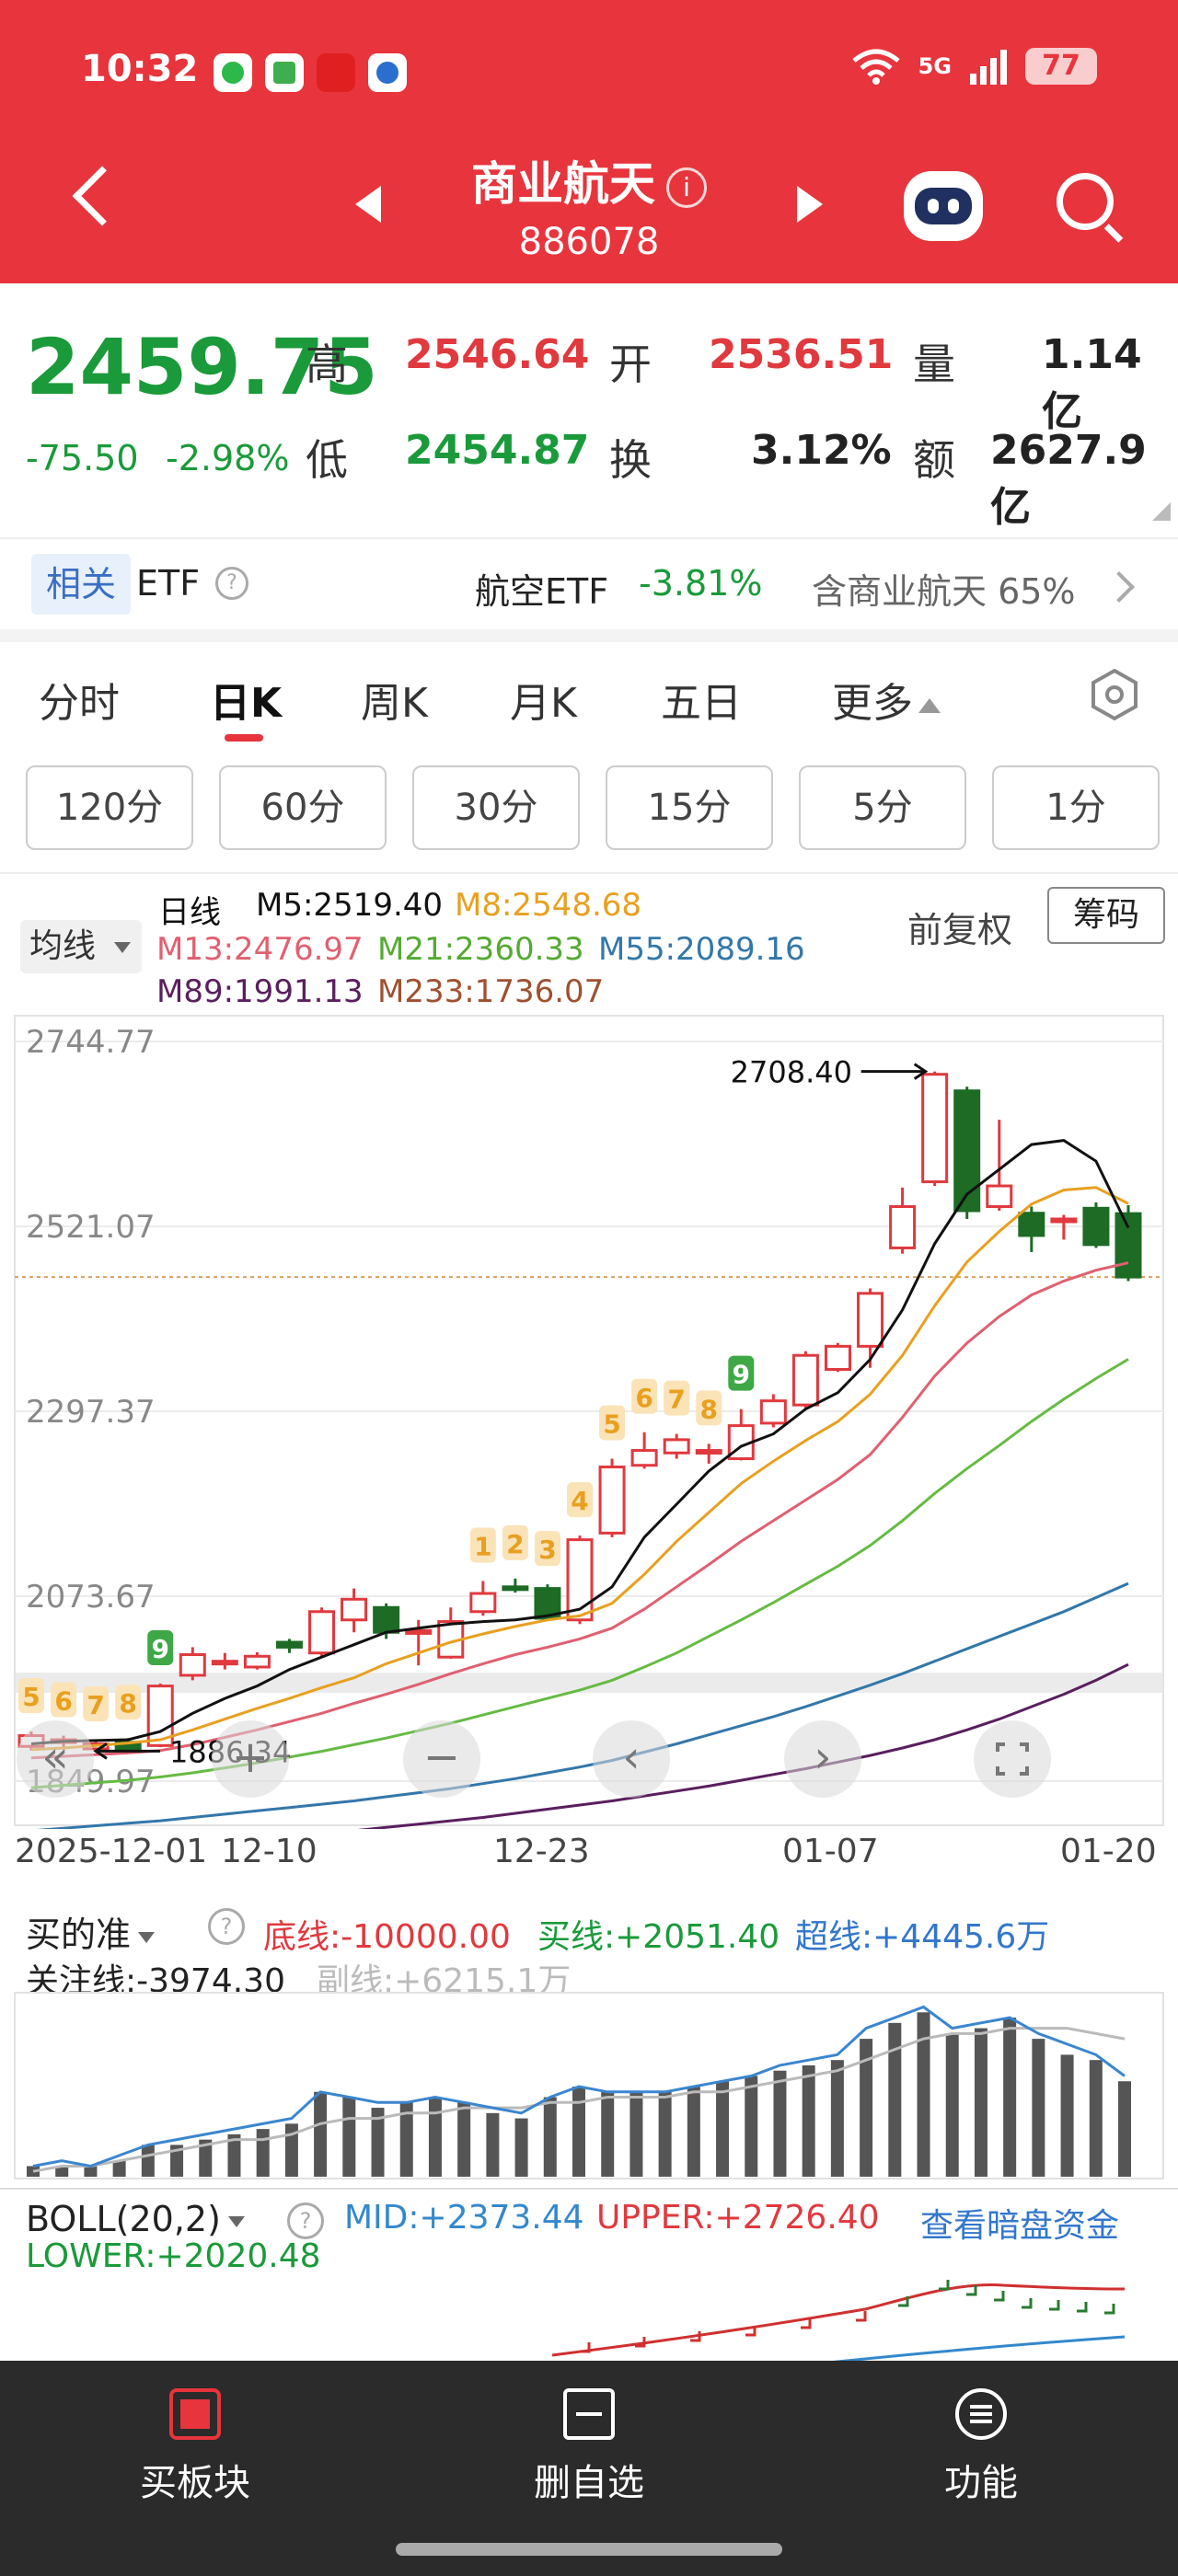 This screenshot has height=2576, width=1178. I want to click on tab-intraday: 分时, so click(79, 703).